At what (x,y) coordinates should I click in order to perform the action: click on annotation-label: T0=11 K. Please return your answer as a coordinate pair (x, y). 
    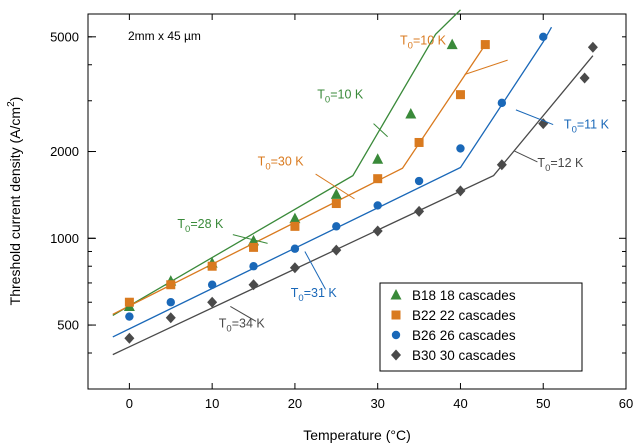
    Looking at the image, I should click on (587, 127).